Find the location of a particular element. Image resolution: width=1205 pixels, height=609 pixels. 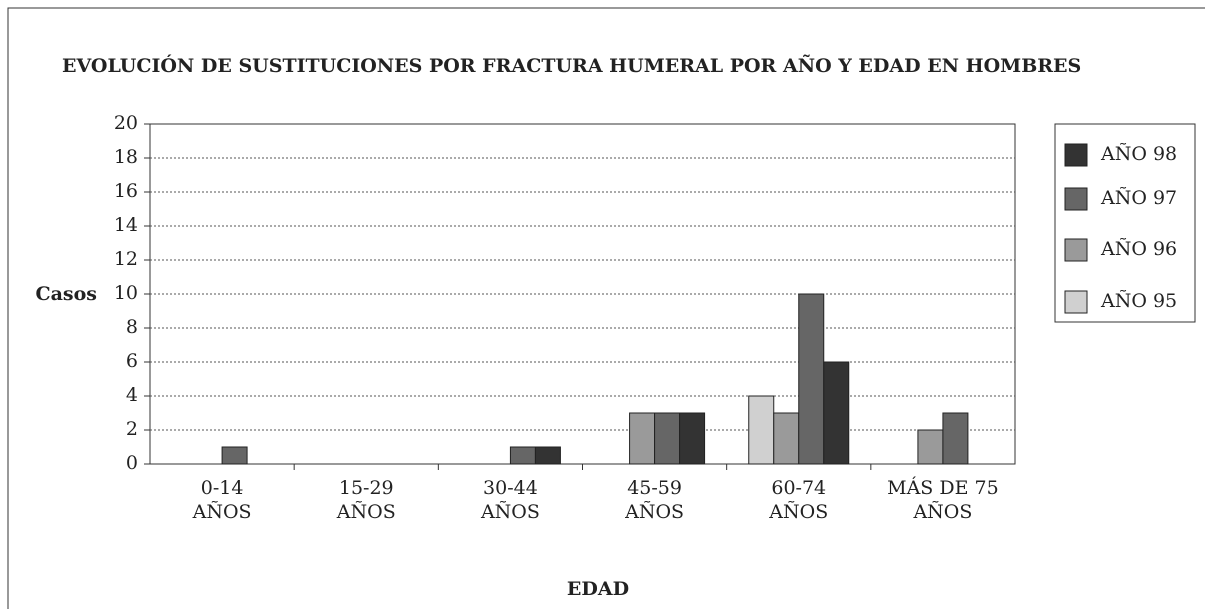

x-tick-label: MÁS DE 75 AÑOS is located at coordinates (943, 499).